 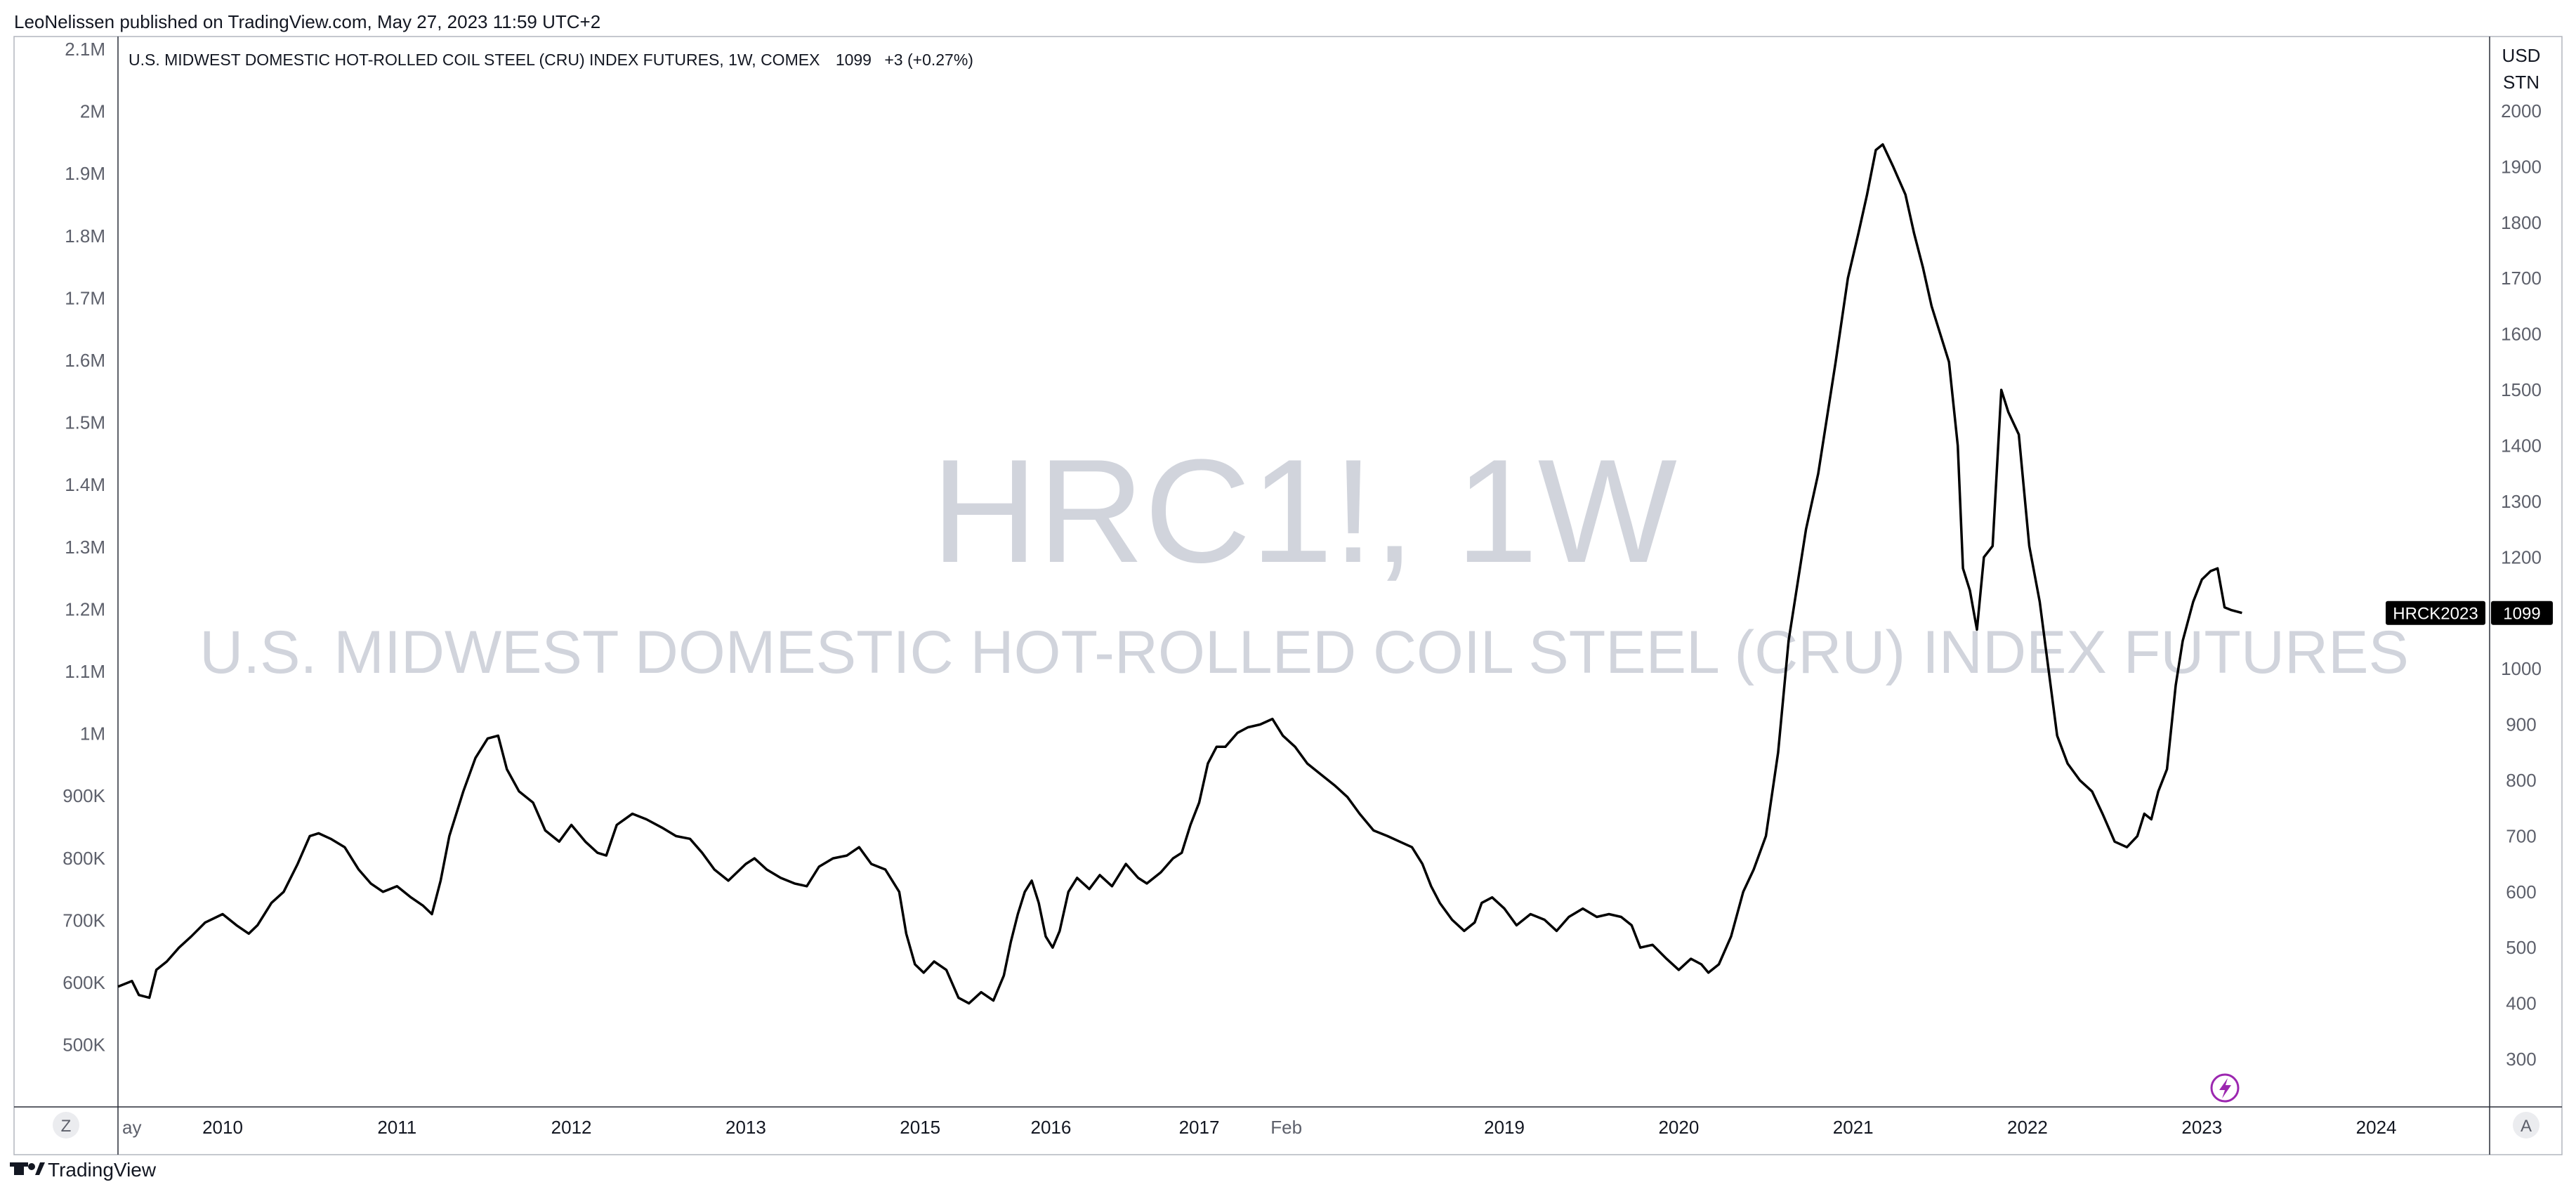 What do you see at coordinates (2201, 1128) in the screenshot?
I see `time-tick-label: 2023` at bounding box center [2201, 1128].